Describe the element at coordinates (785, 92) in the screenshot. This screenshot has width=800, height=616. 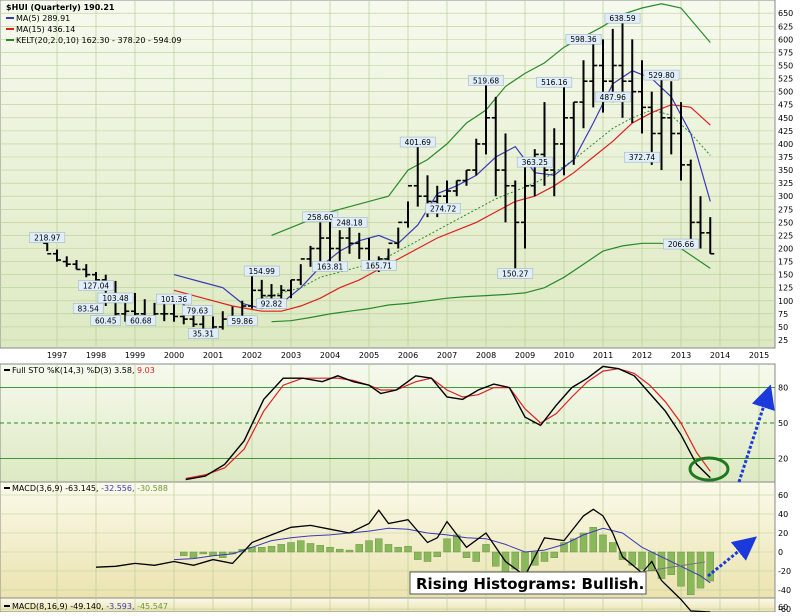
I see `y-tick-500: 500` at that location.